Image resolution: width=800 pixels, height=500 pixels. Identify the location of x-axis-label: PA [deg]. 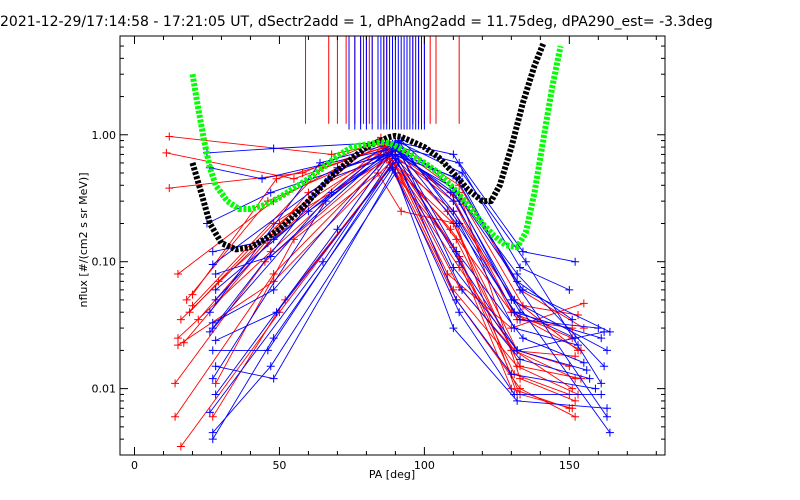
(392, 474).